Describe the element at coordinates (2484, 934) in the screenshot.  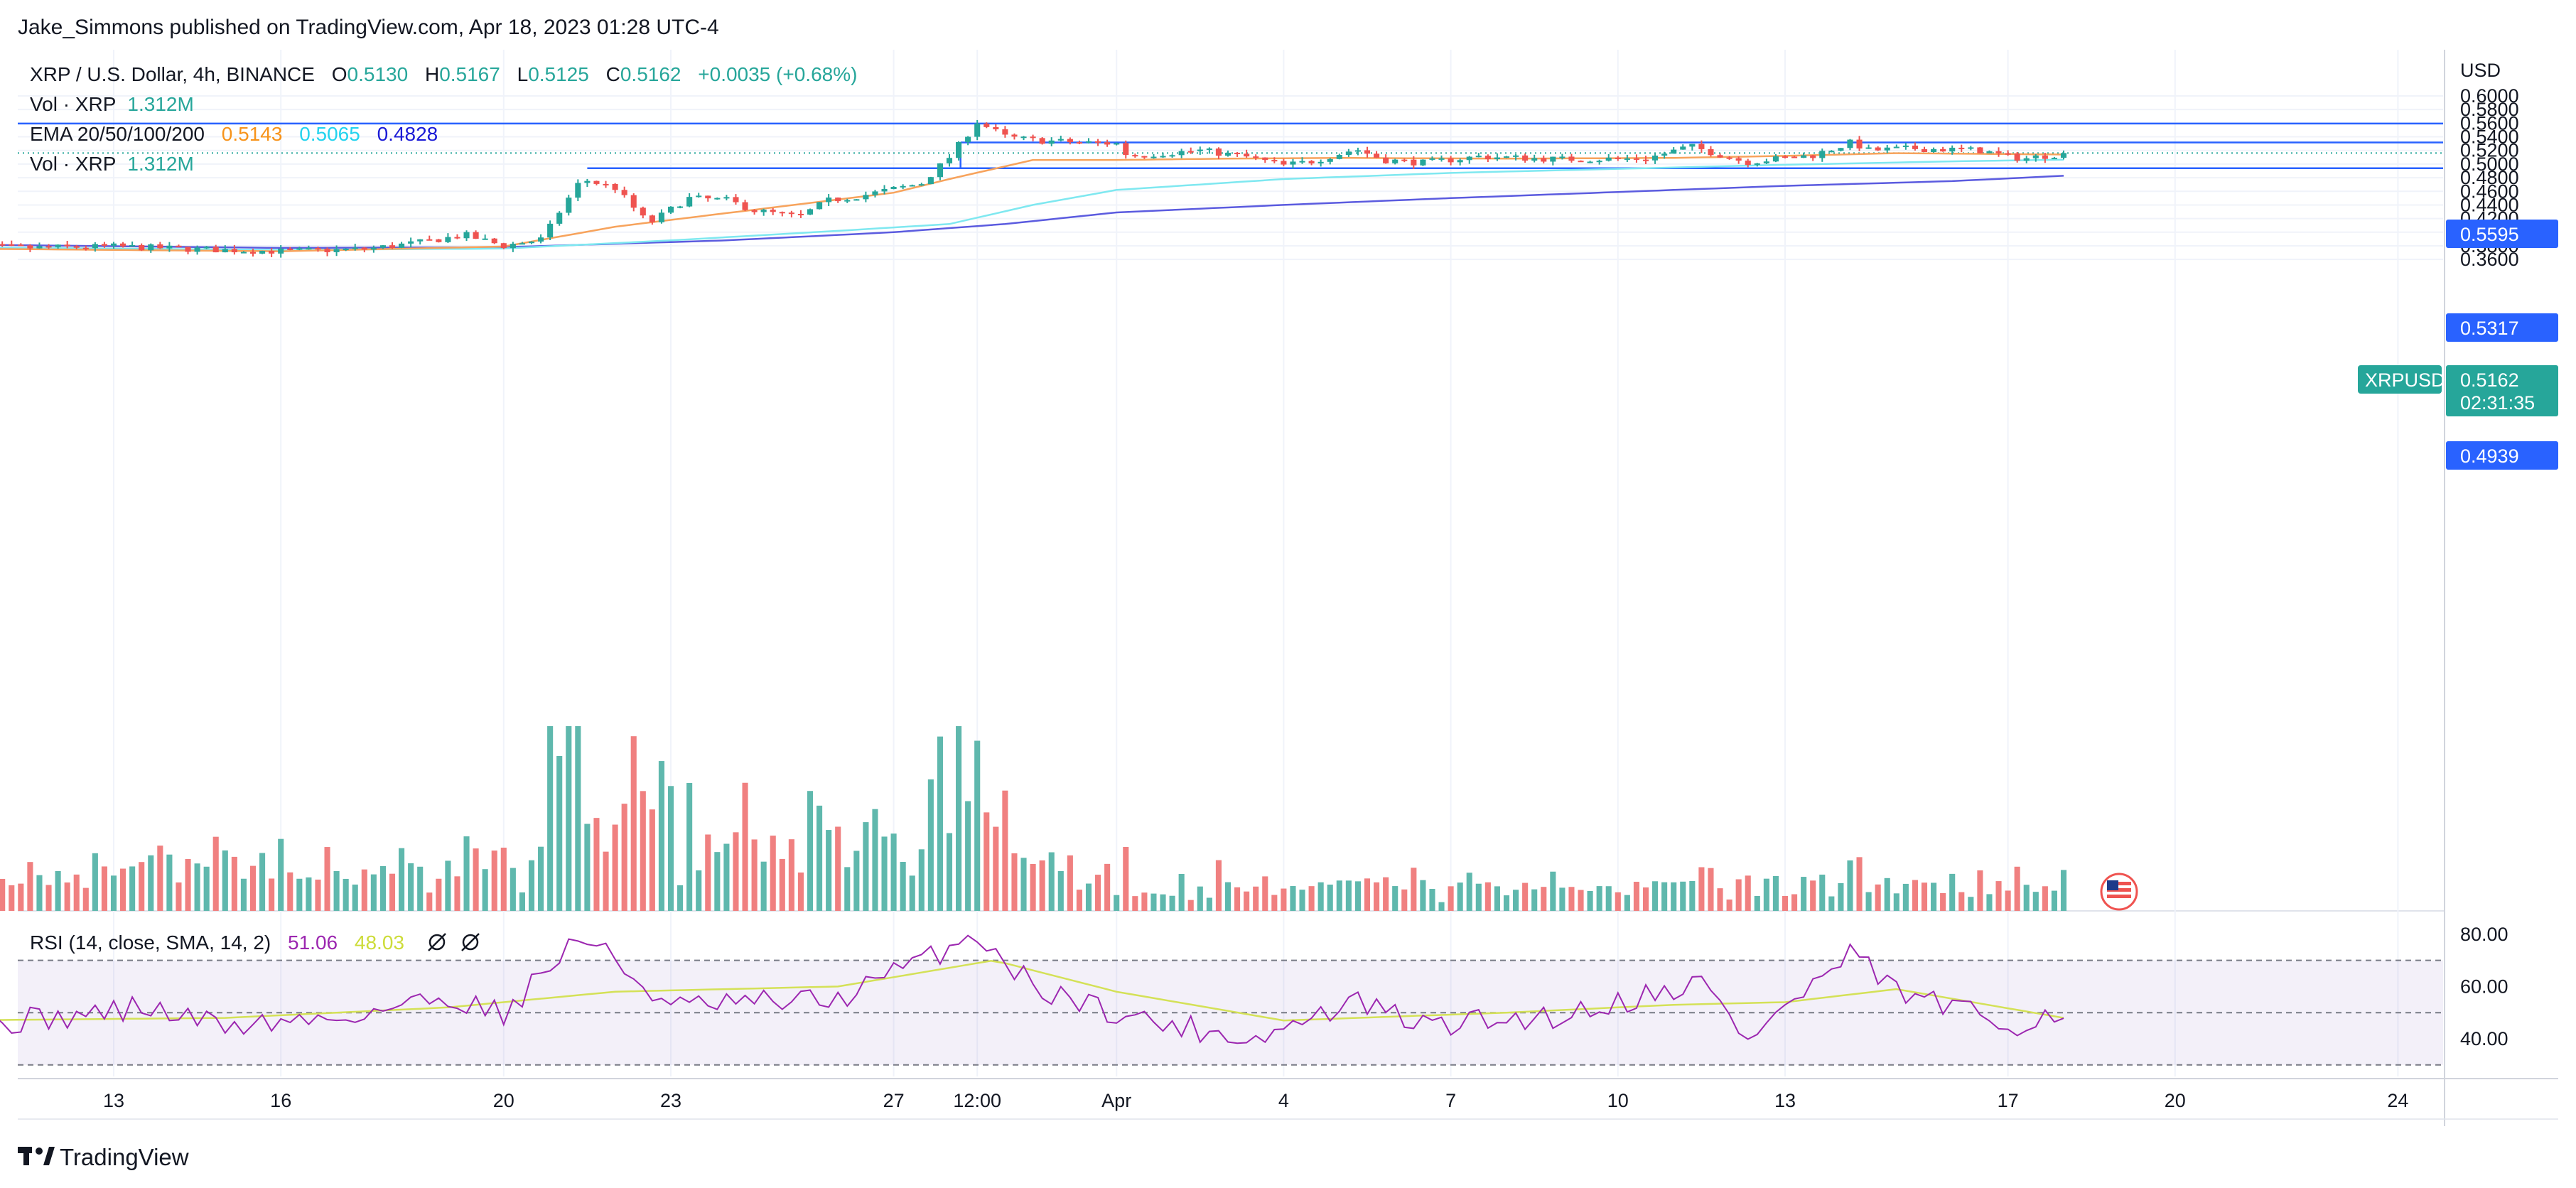
I see `rsi-tick-label: 80.00` at that location.